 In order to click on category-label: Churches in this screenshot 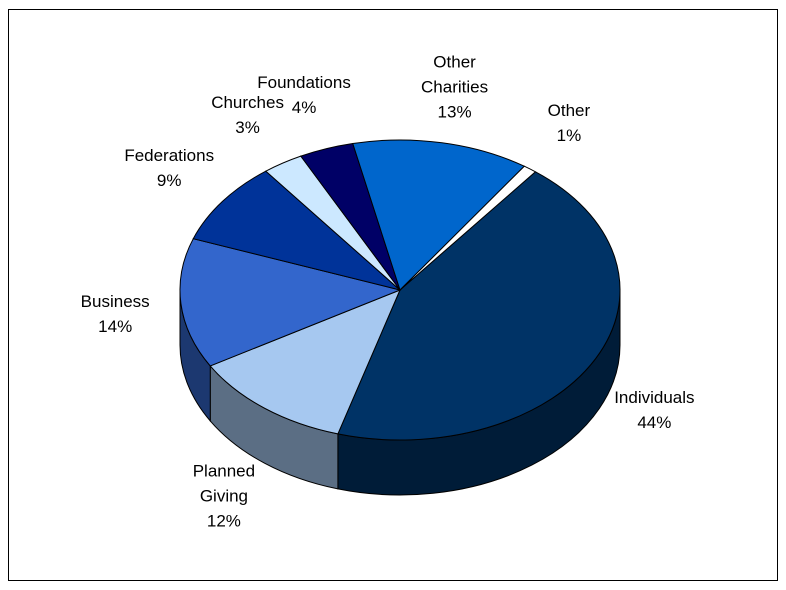, I will do `click(247, 102)`.